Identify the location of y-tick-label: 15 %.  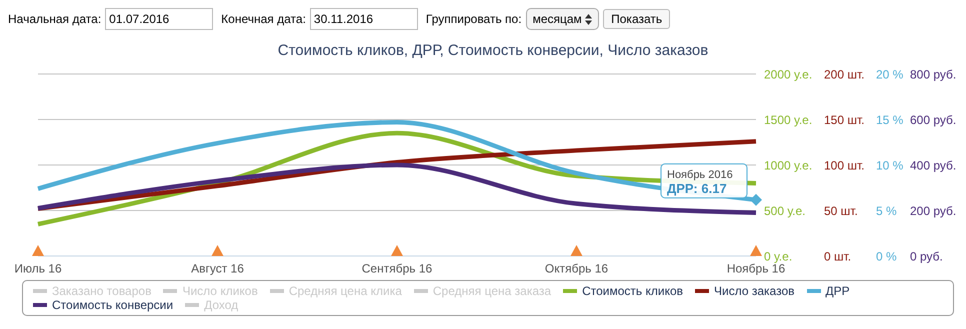
(890, 119).